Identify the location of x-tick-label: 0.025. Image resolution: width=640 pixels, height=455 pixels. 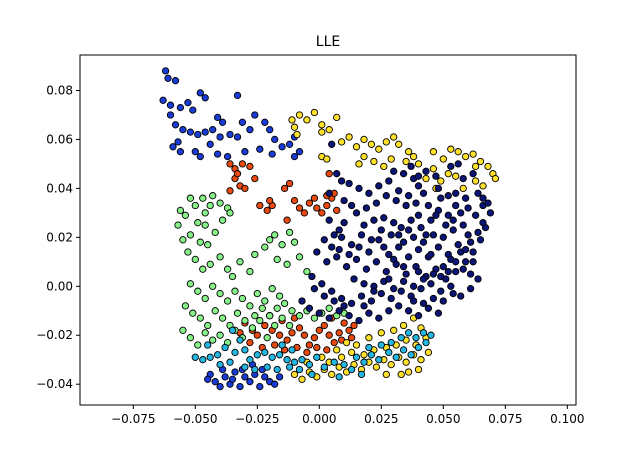
(381, 419).